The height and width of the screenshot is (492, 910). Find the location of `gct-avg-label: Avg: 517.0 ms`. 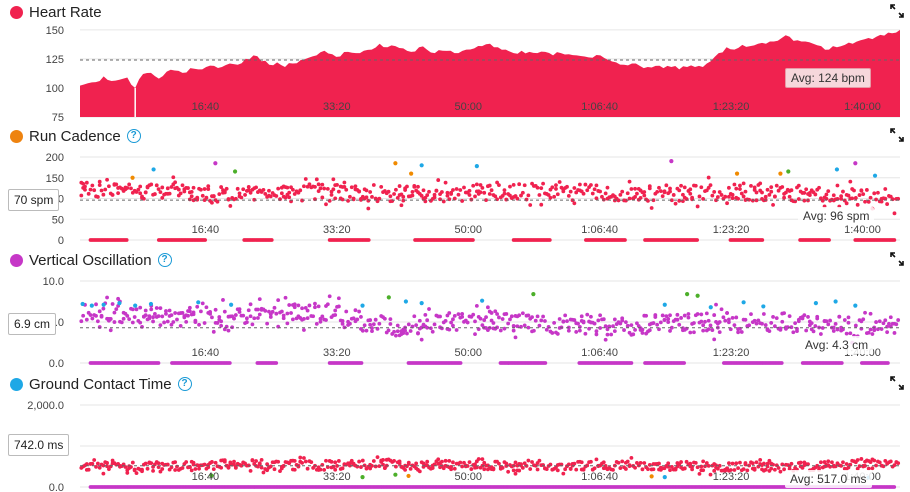

gct-avg-label: Avg: 517.0 ms is located at coordinates (828, 479).